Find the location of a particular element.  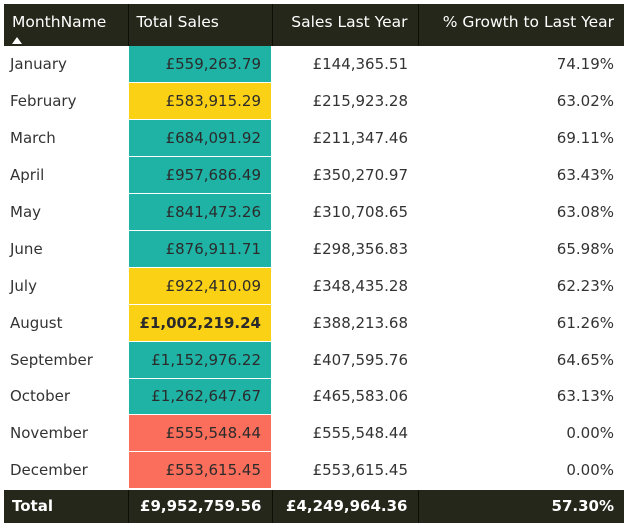

column-header-month: MonthName is located at coordinates (66, 25).